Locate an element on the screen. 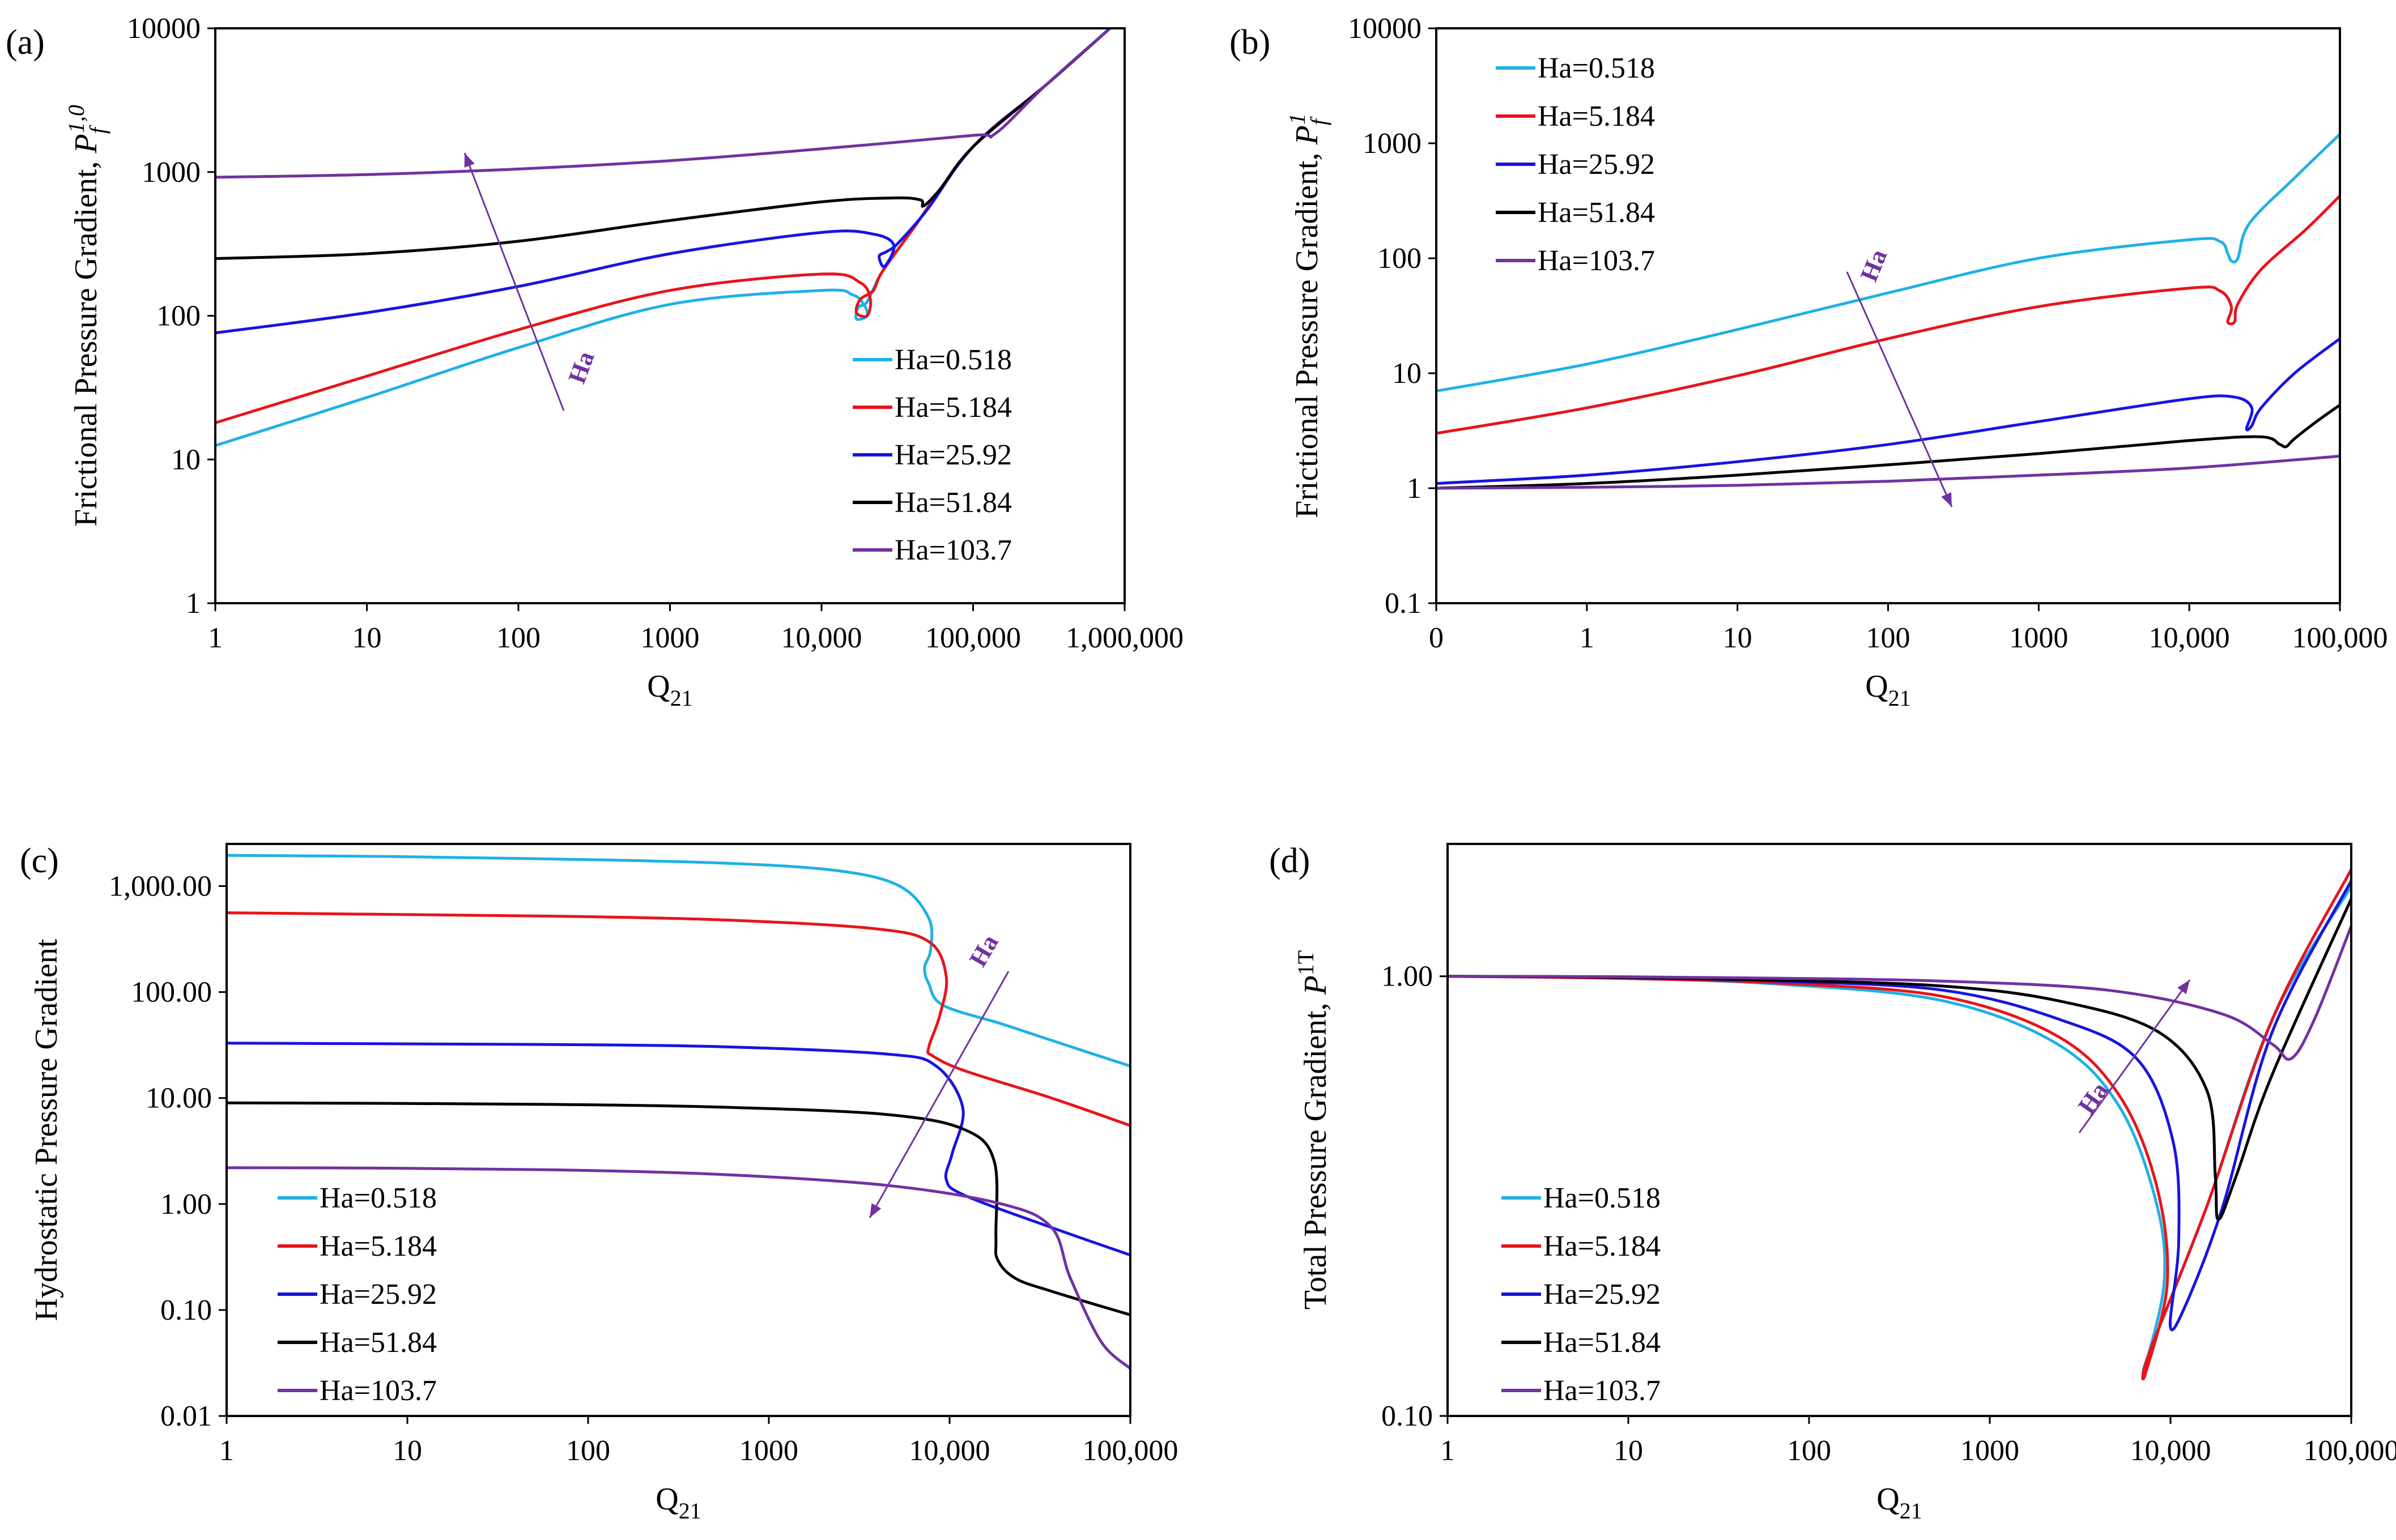 This screenshot has height=1540, width=2396. y-axis-label: Frictional Pressure Gradient, Pf1 is located at coordinates (1307, 315).